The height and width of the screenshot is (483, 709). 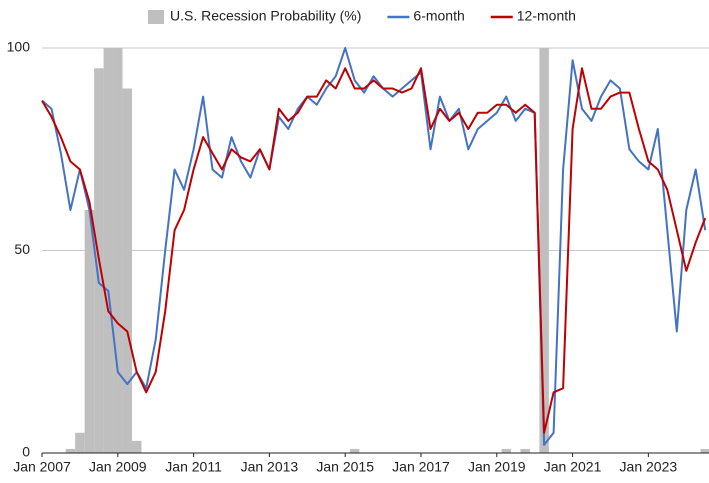 What do you see at coordinates (345, 467) in the screenshot?
I see `x-tick-label: Jan 2015` at bounding box center [345, 467].